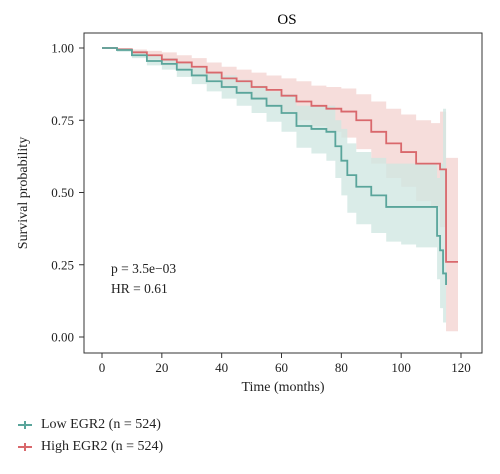 This screenshot has width=500, height=474. I want to click on legend-swatch-low, so click(25, 425).